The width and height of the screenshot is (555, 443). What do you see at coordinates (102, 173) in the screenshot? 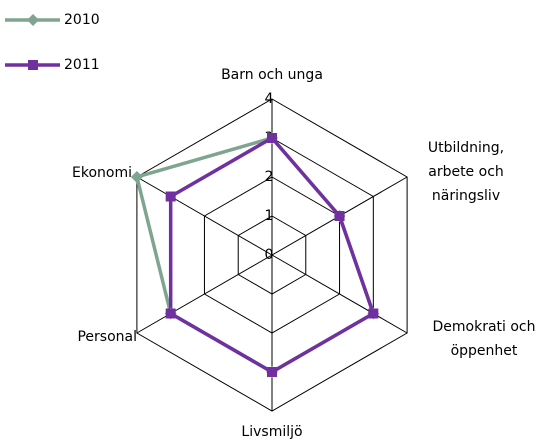
I see `category-label: Ekonomi` at bounding box center [102, 173].